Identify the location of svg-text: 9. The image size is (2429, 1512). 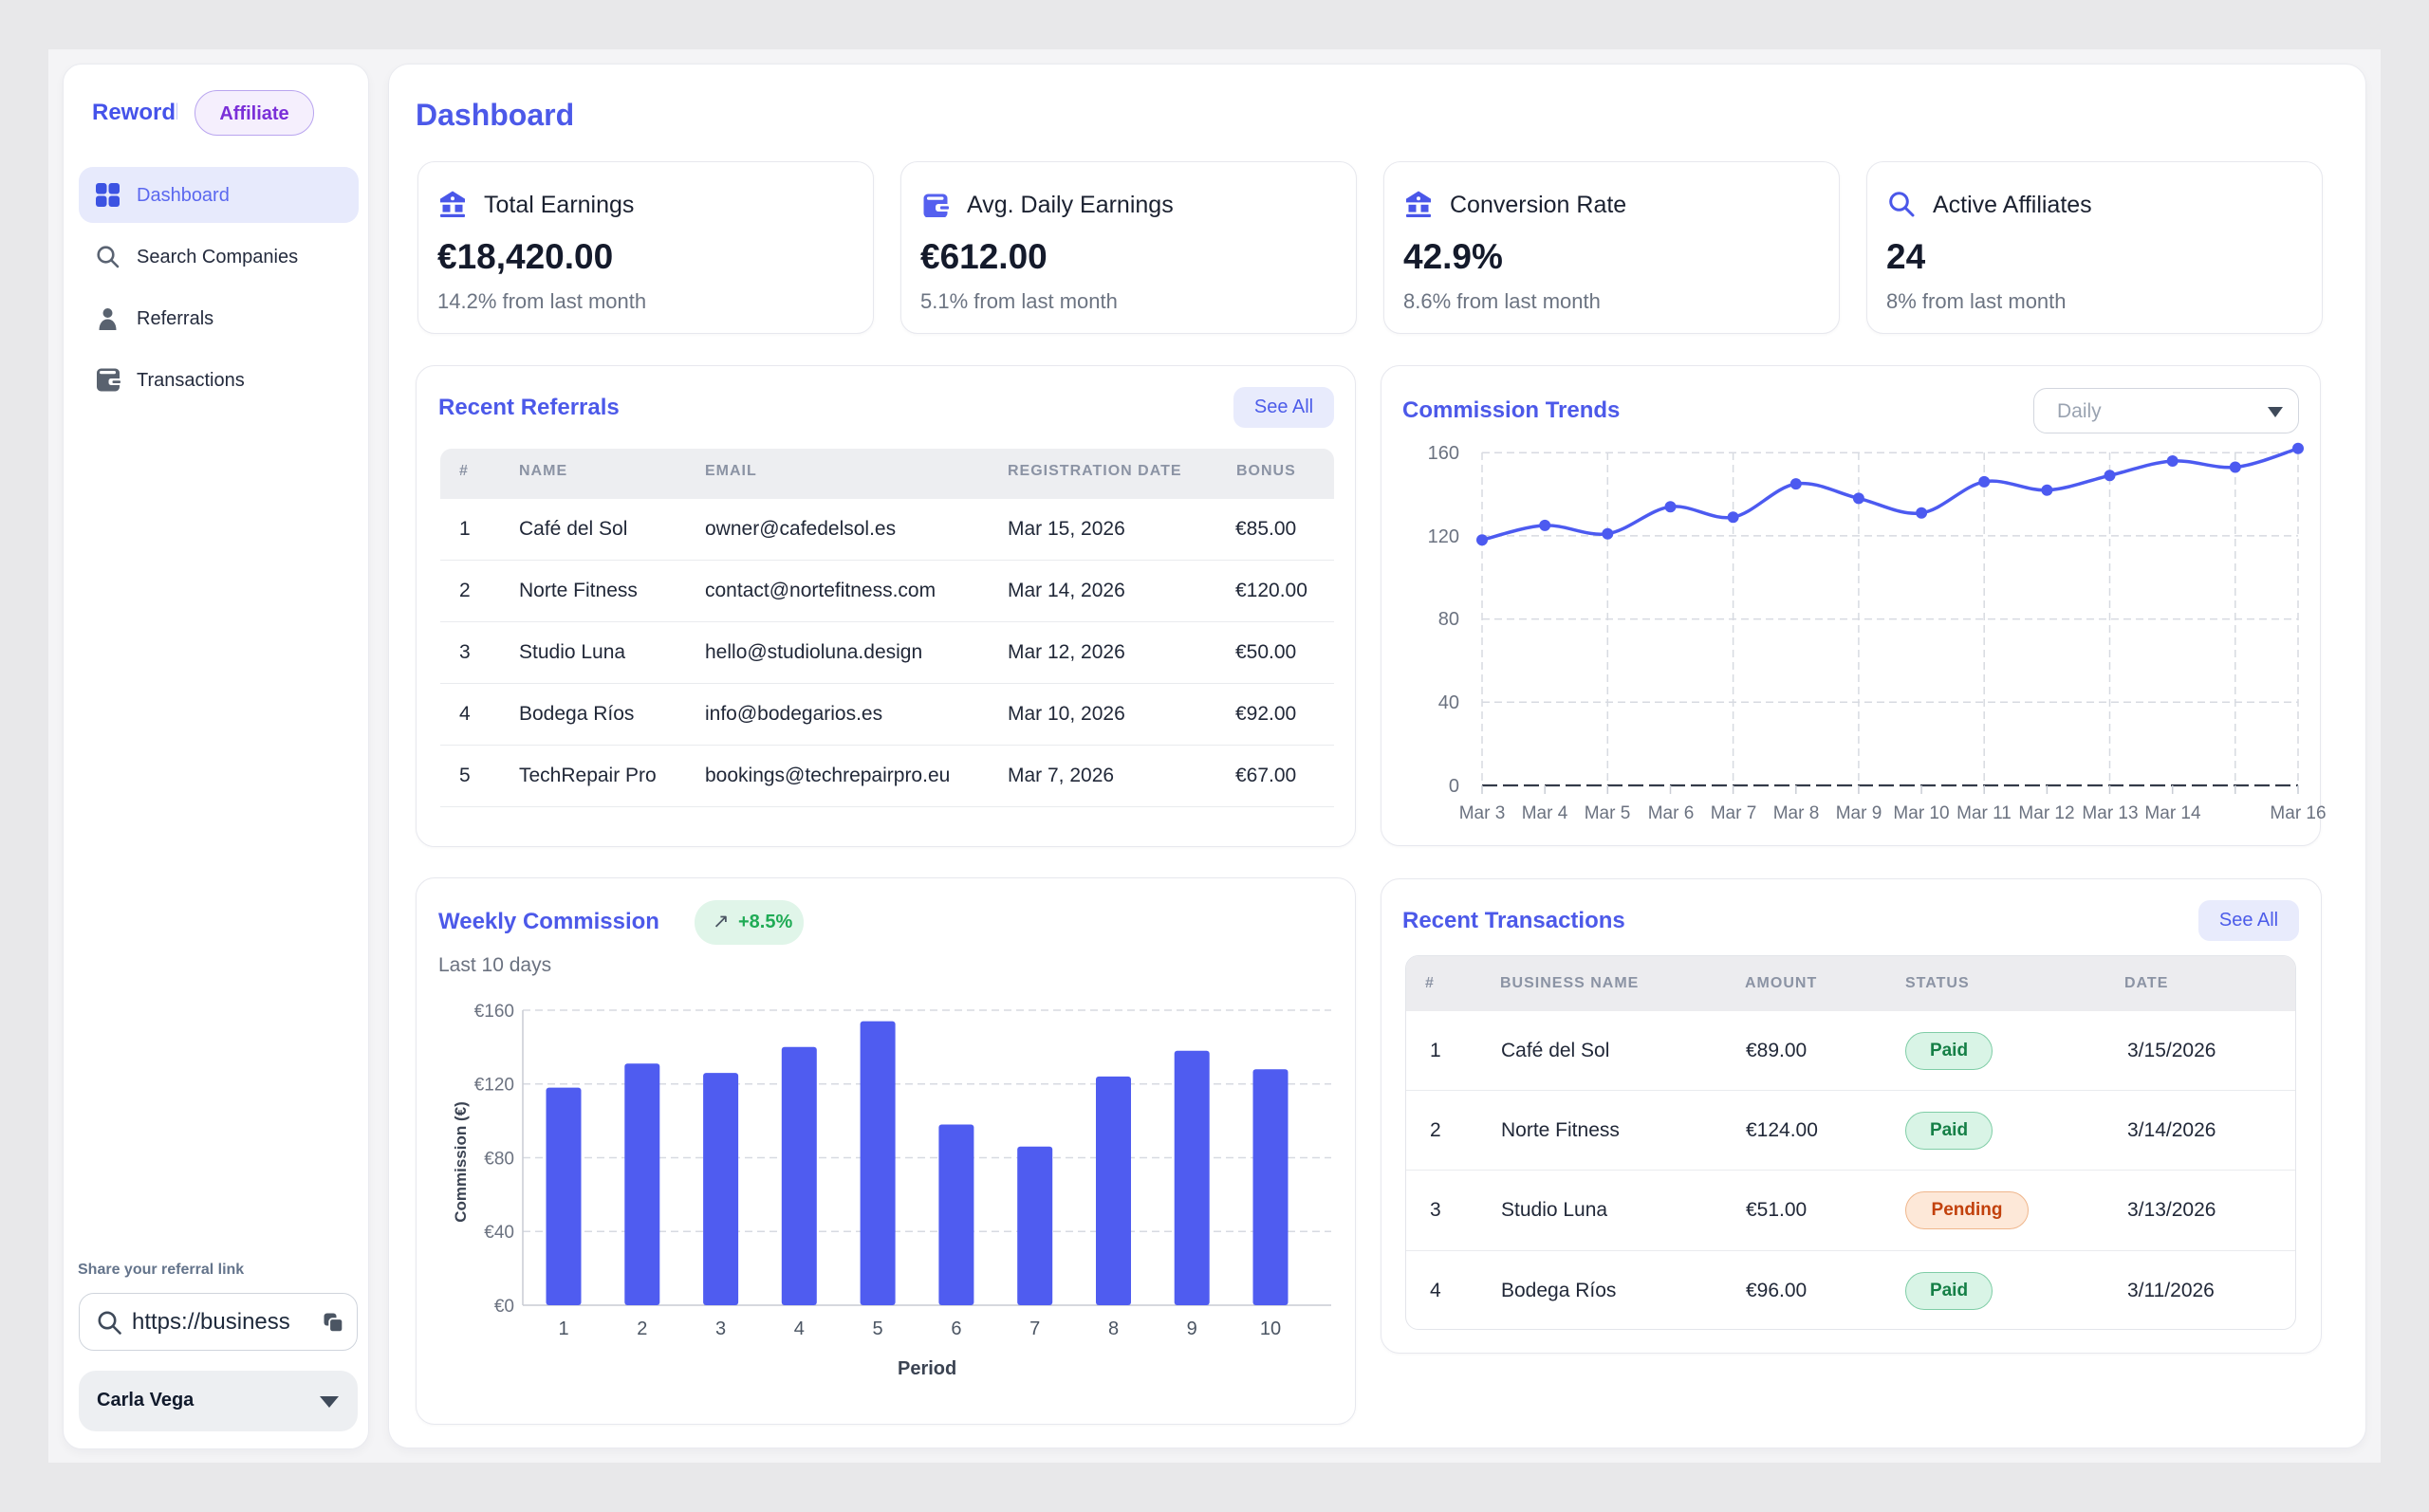
(1192, 1328).